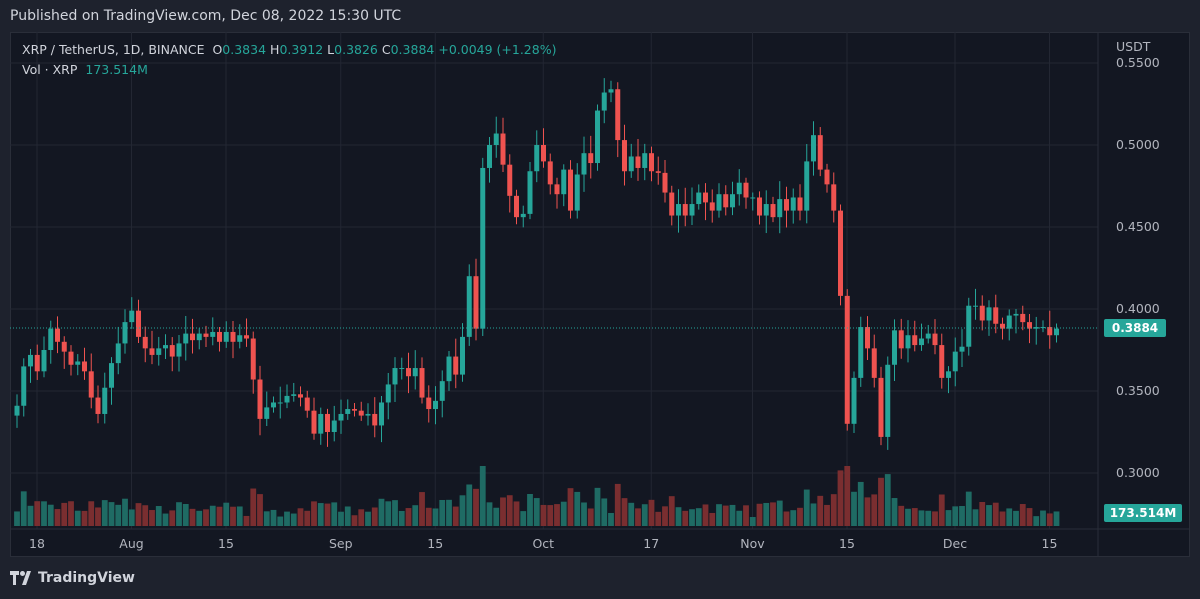 The height and width of the screenshot is (599, 1200). What do you see at coordinates (72, 578) in the screenshot?
I see `tradingview-logo: TradingView` at bounding box center [72, 578].